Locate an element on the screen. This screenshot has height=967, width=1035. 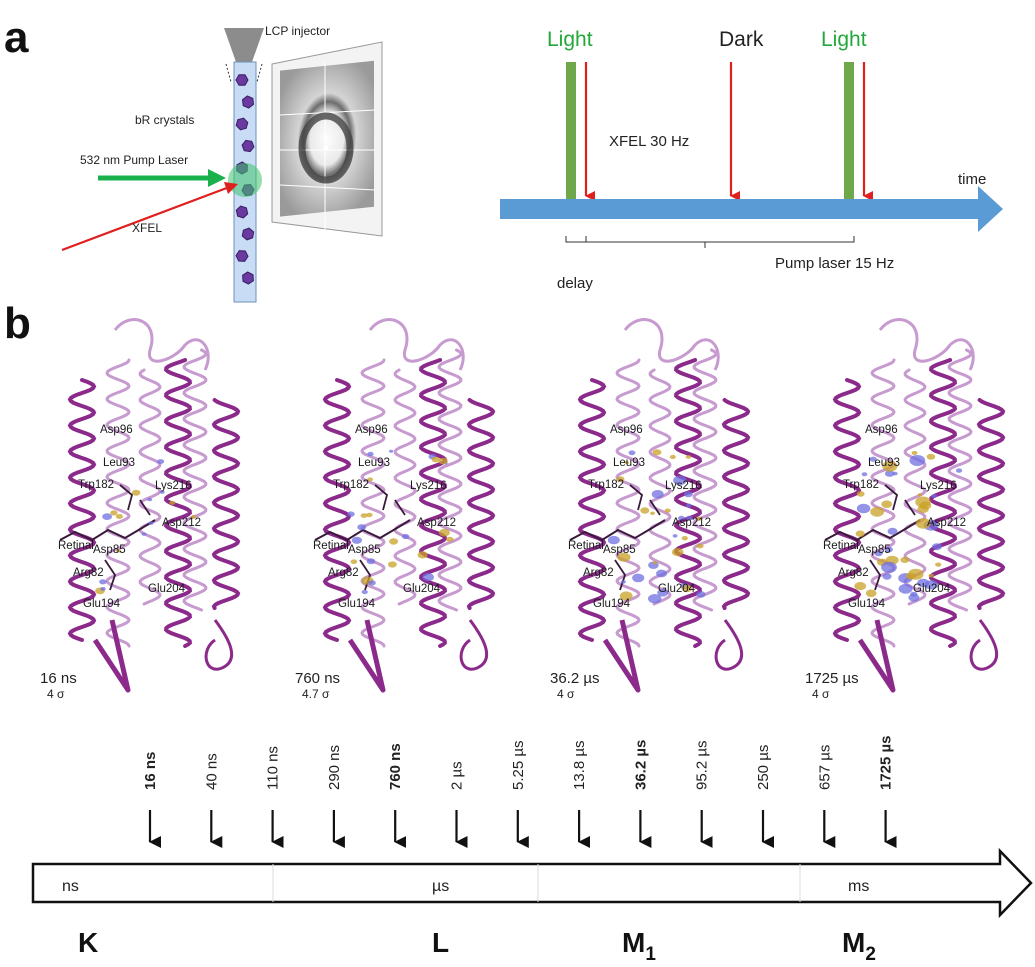
scale-label-ms: ms is located at coordinates (858, 886).